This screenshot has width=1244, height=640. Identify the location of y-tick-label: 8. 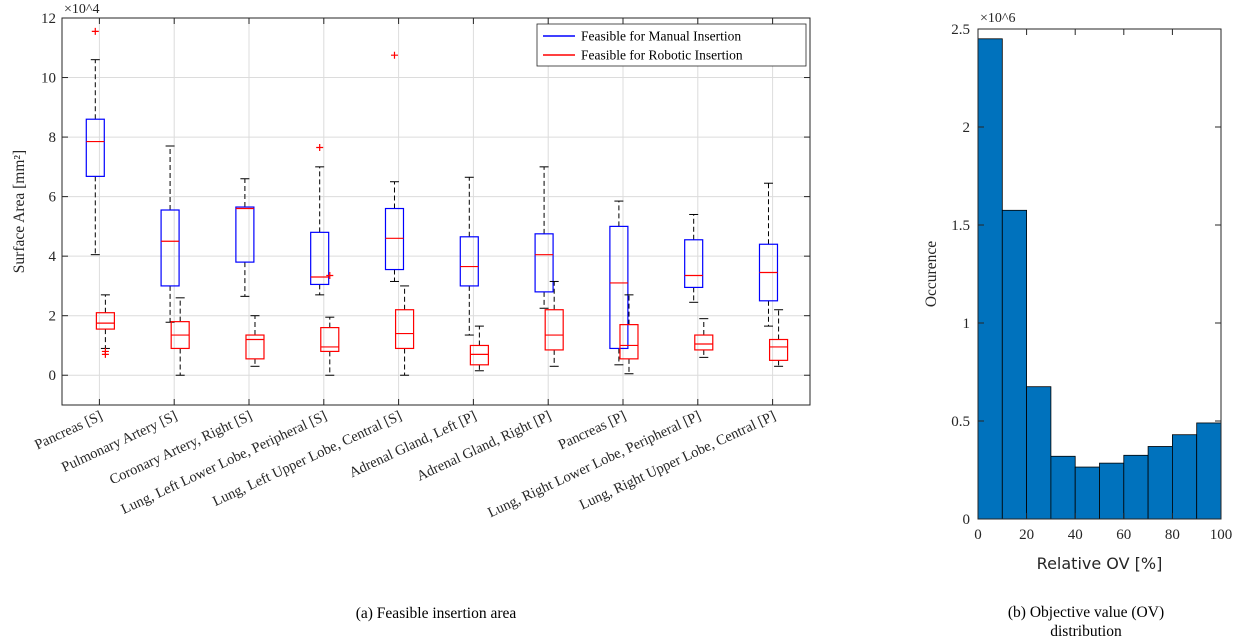
(53, 138).